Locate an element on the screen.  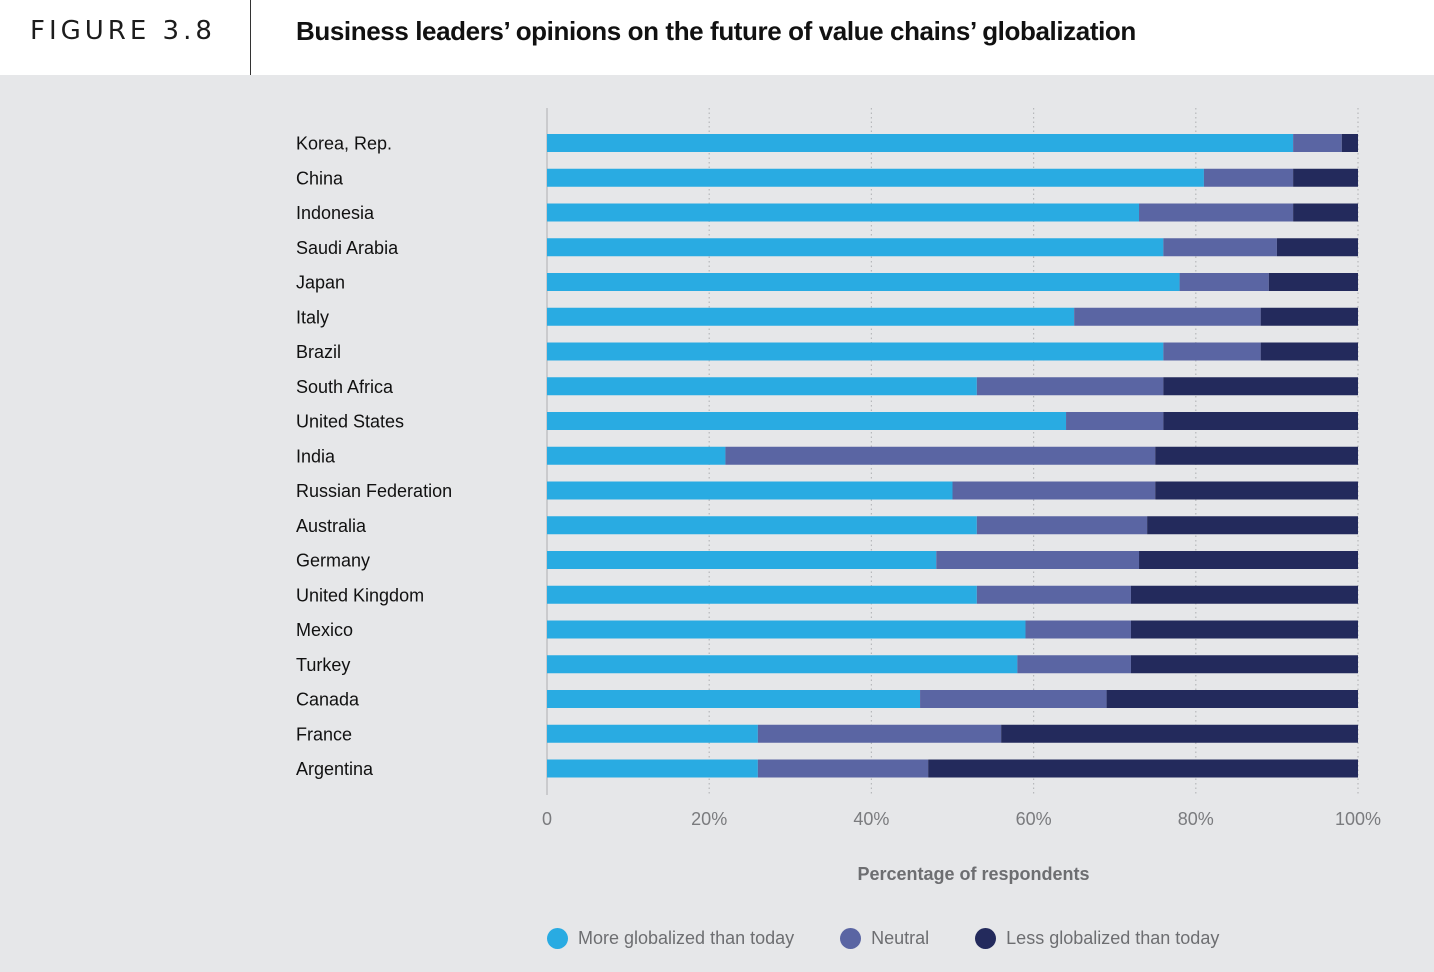
legend-label-less: Less globalized than today is located at coordinates (1113, 937).